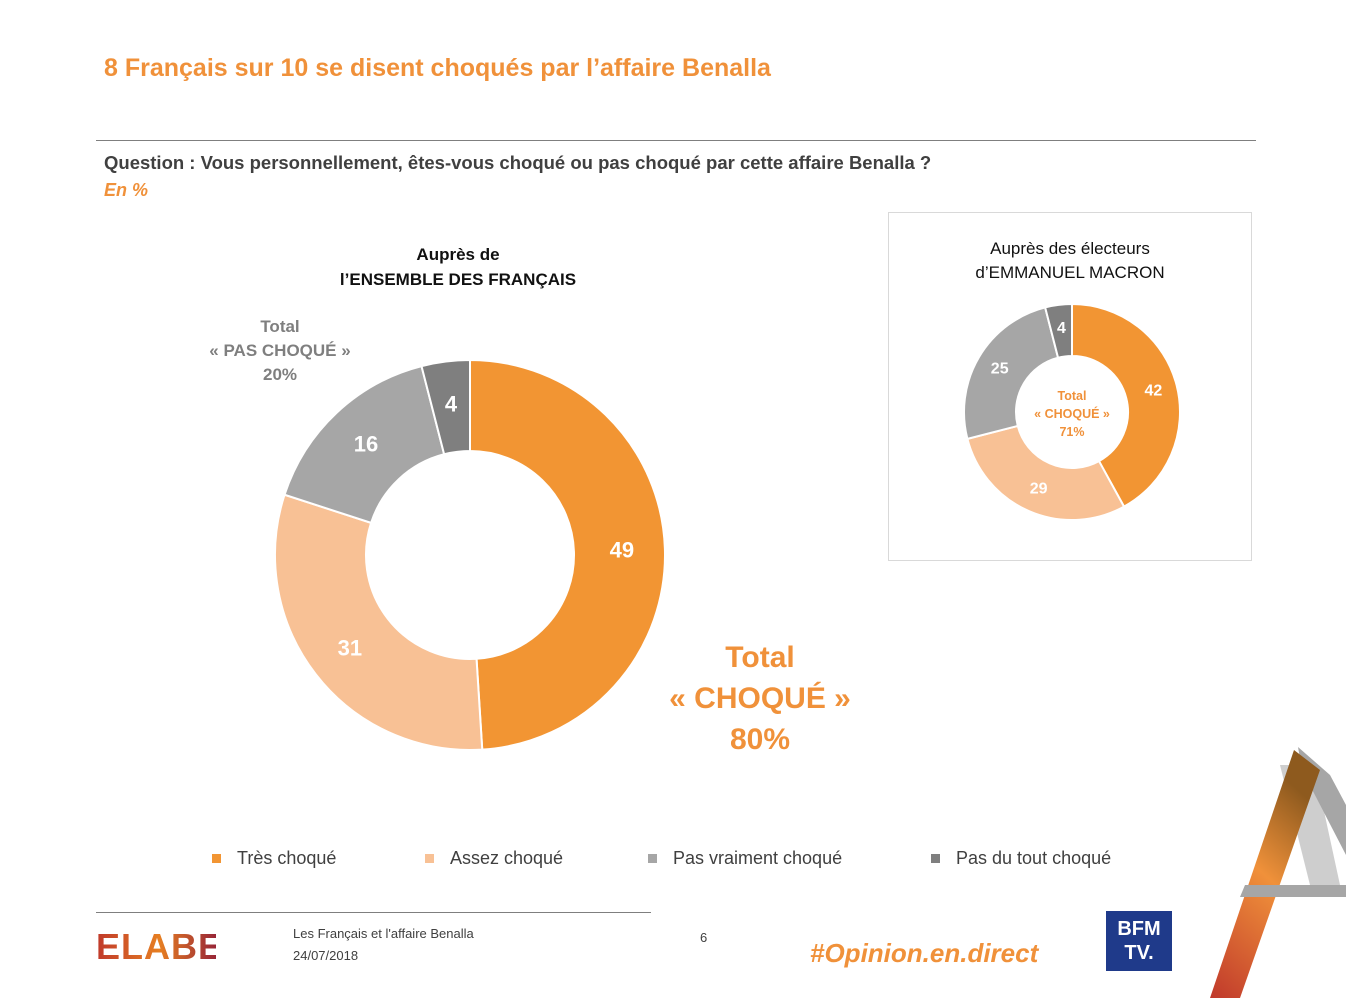 The width and height of the screenshot is (1346, 998). I want to click on inset-center-line1: Total, so click(1072, 396).